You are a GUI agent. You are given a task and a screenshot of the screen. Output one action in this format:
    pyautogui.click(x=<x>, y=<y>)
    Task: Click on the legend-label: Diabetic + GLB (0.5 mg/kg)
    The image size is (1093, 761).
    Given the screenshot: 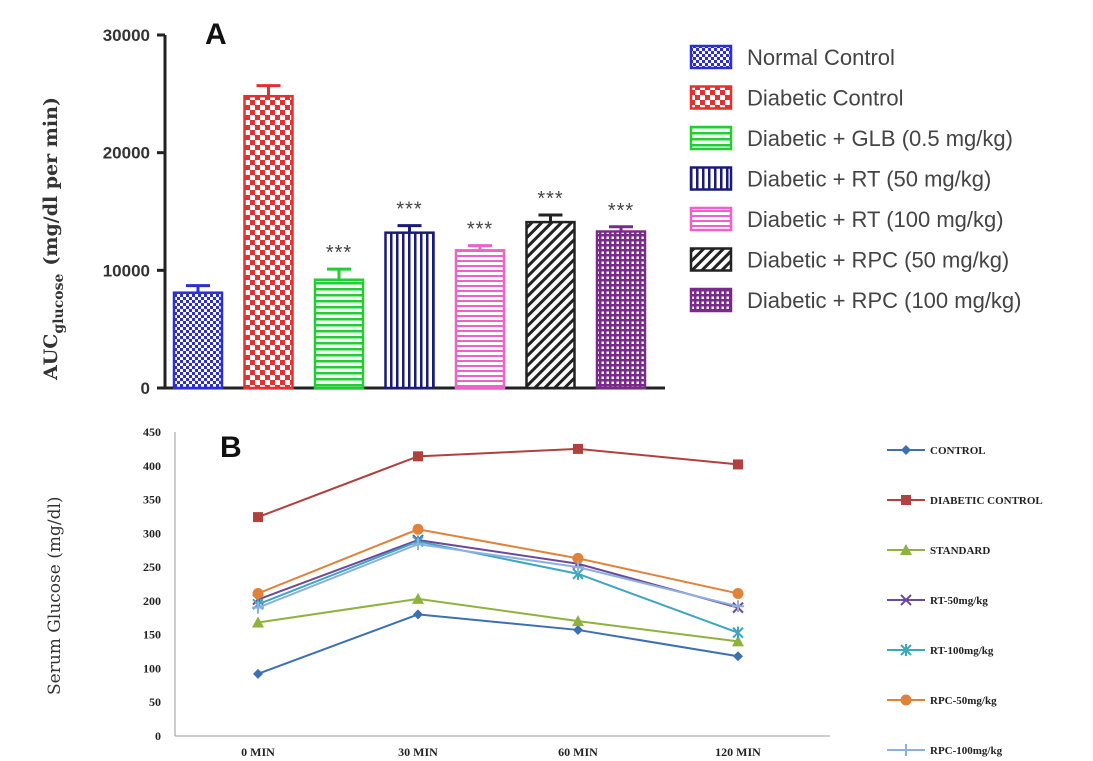 What is the action you would take?
    pyautogui.click(x=880, y=138)
    